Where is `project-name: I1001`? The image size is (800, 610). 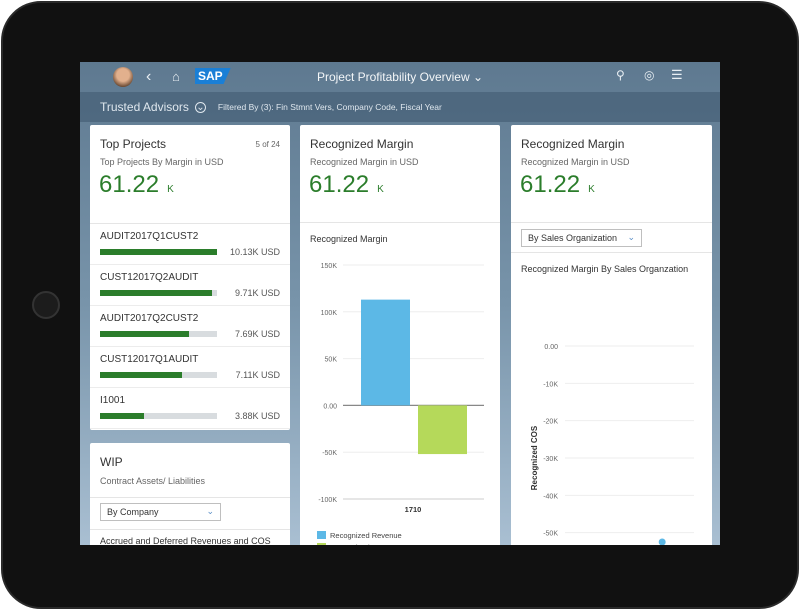
project-name: I1001 is located at coordinates (113, 400).